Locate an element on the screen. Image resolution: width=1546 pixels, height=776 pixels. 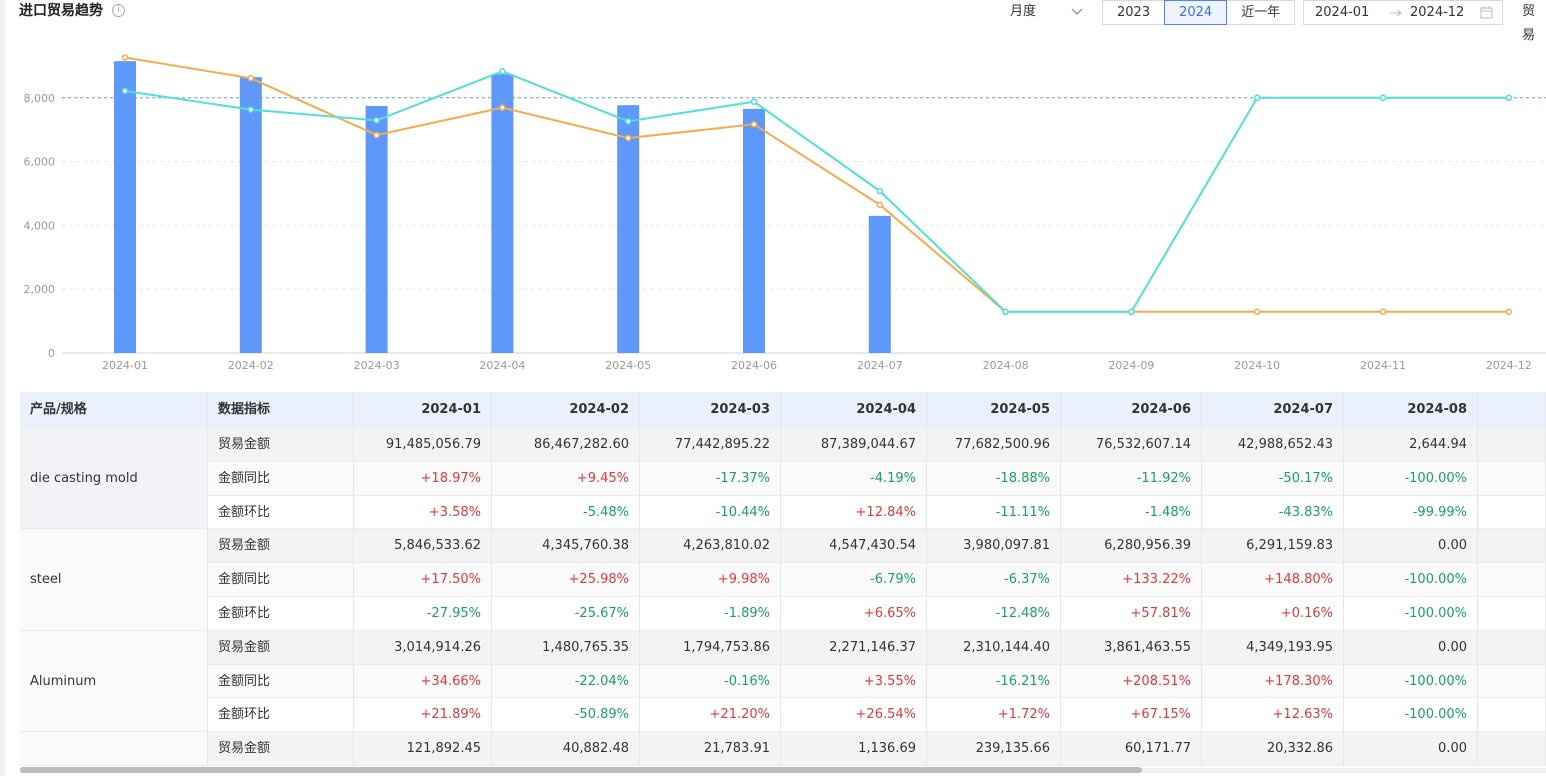
value-cell: +26.54% is located at coordinates (854, 715).